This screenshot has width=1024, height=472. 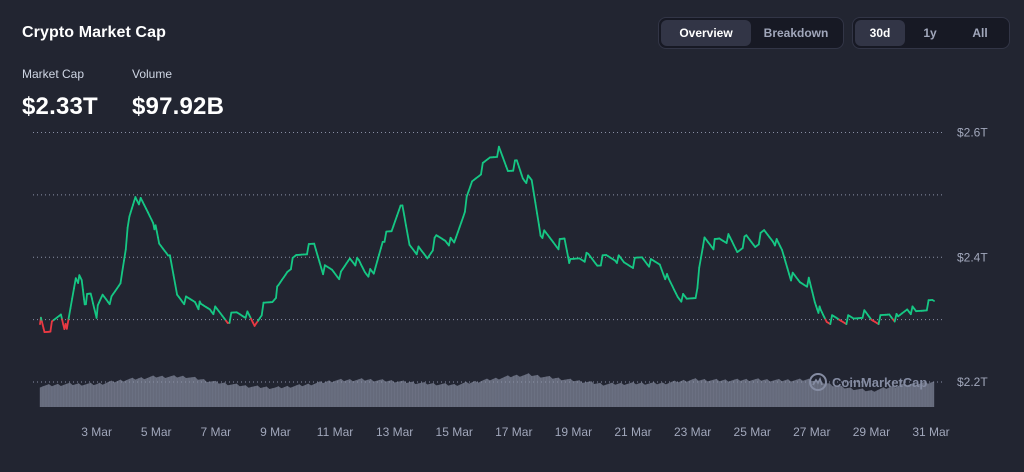 What do you see at coordinates (632, 432) in the screenshot?
I see `x-tick-label: 21 Mar` at bounding box center [632, 432].